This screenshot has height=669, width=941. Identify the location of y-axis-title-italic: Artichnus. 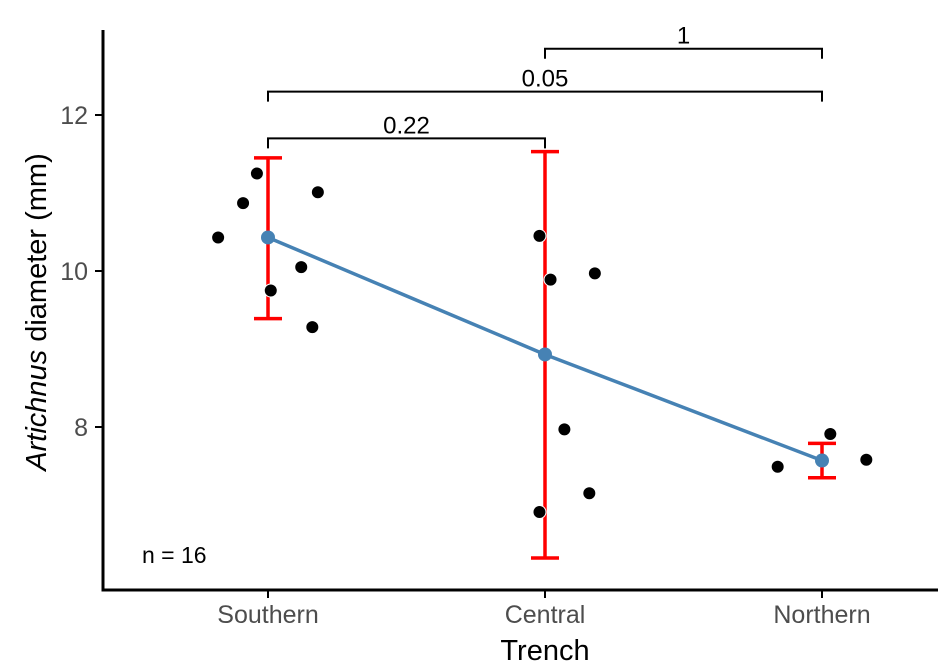
(37, 411).